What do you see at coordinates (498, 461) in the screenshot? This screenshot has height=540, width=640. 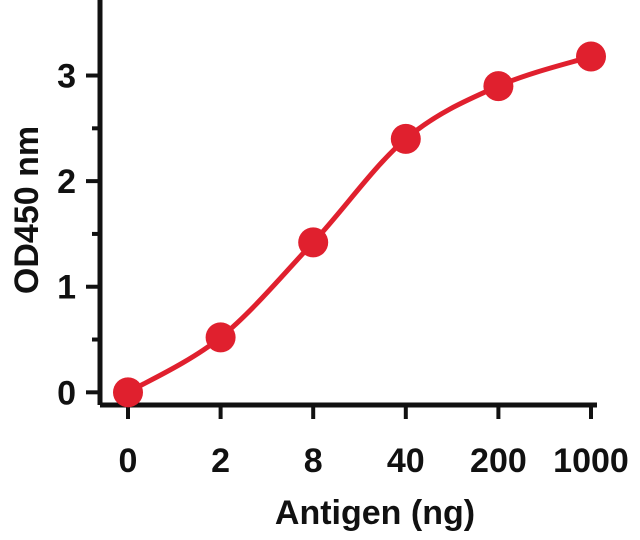 I see `x-tick-label: 200` at bounding box center [498, 461].